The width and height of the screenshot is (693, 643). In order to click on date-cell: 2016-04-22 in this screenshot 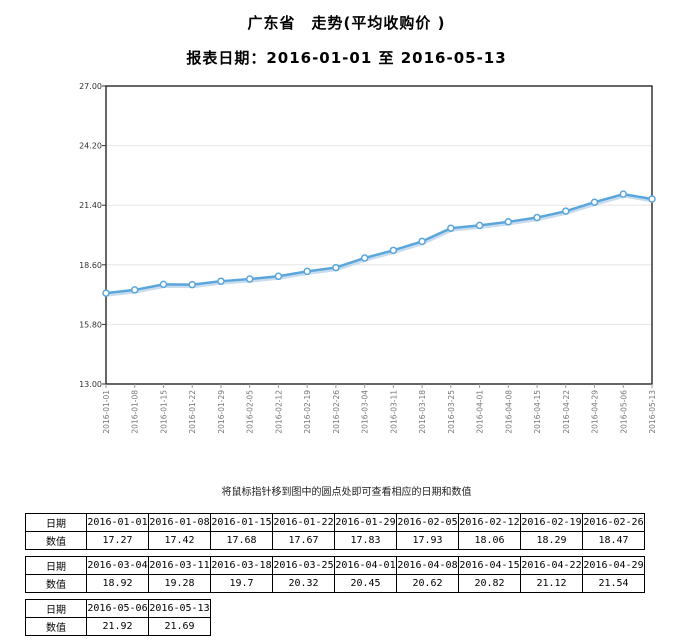, I will do `click(551, 565)`.